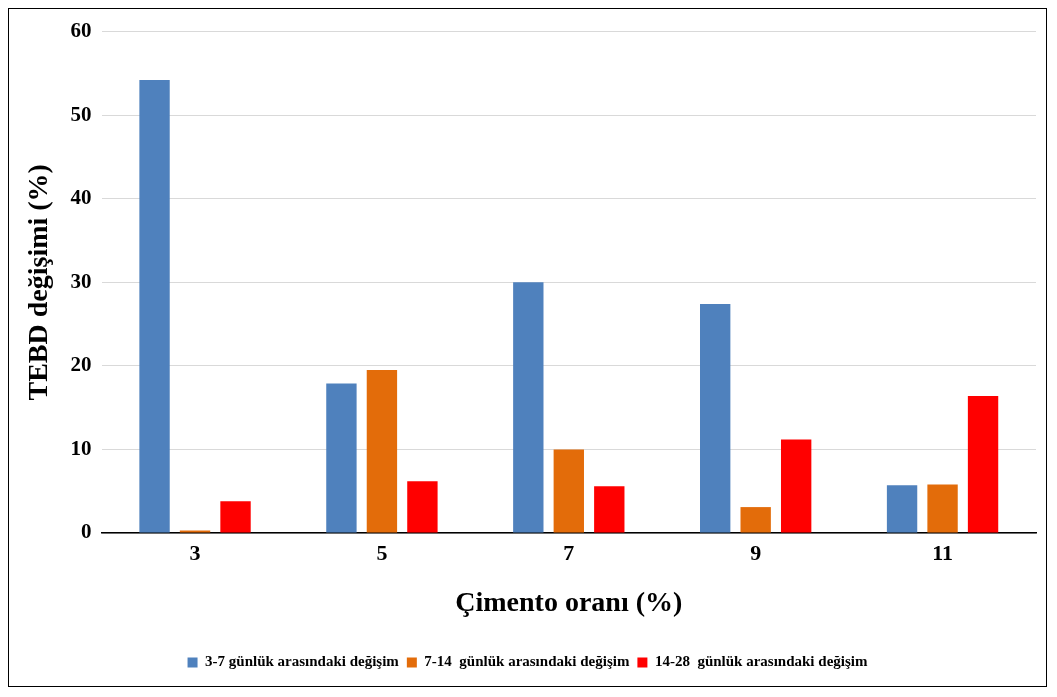 This screenshot has height=697, width=1057. Describe the element at coordinates (86, 531) in the screenshot. I see `y-tick-label: 0` at that location.